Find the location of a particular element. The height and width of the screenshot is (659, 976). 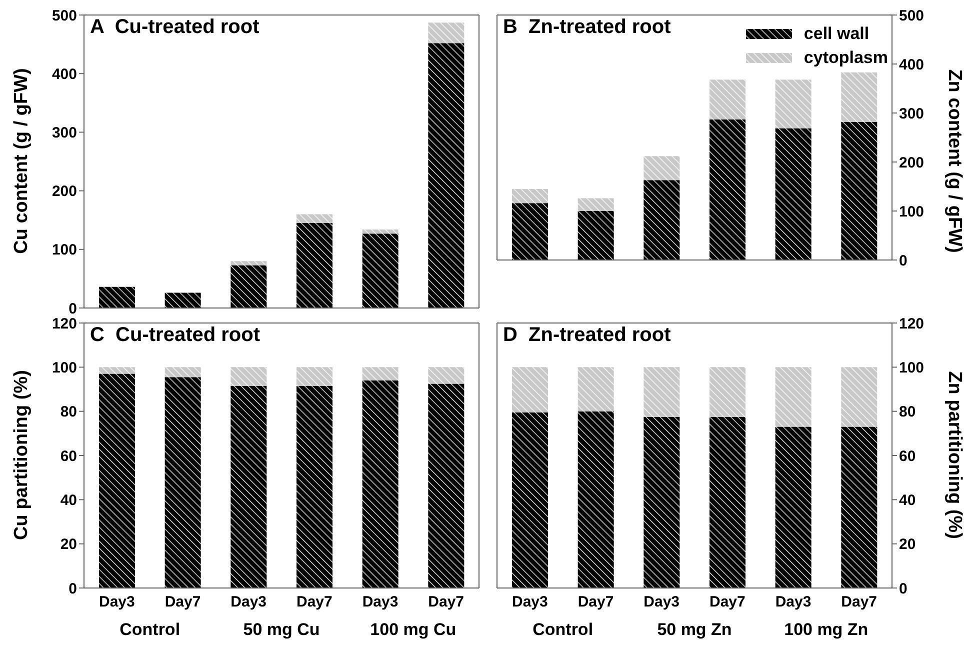

legend-label: cell wall is located at coordinates (837, 34).